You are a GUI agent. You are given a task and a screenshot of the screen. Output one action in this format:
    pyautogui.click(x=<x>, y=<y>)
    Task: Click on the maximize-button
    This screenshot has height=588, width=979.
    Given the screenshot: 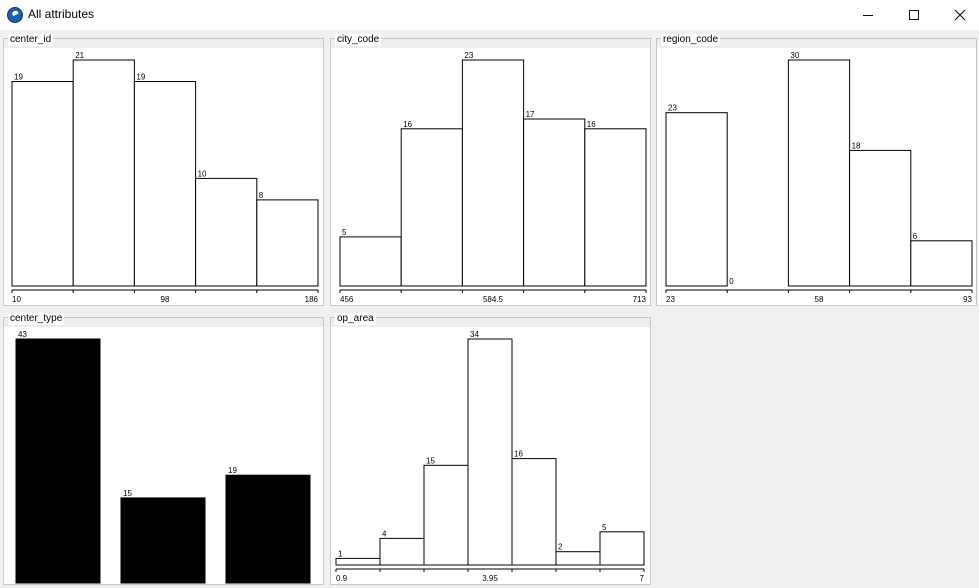 What is the action you would take?
    pyautogui.click(x=914, y=15)
    